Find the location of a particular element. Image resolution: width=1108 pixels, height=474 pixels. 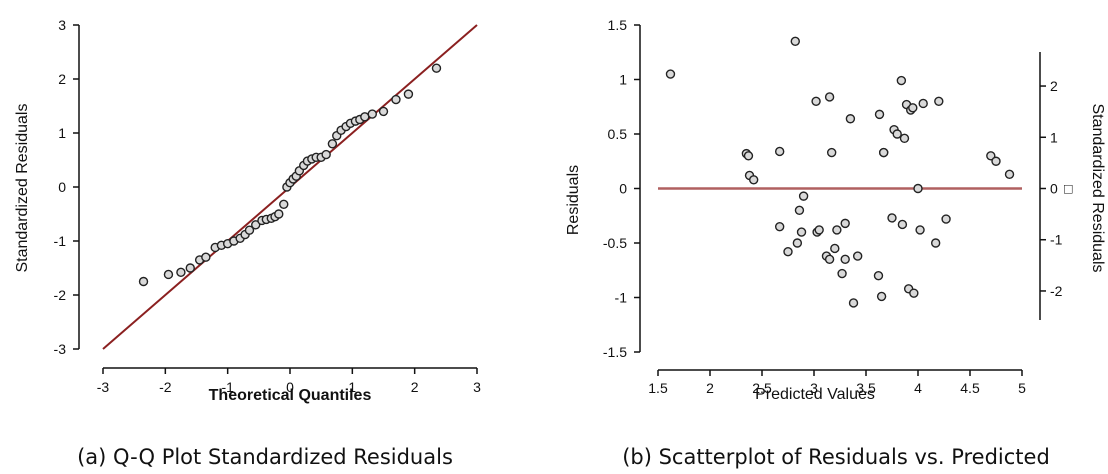

residuals-scatter-right-axis-label: Standardized Residuals is located at coordinates (1097, 188).